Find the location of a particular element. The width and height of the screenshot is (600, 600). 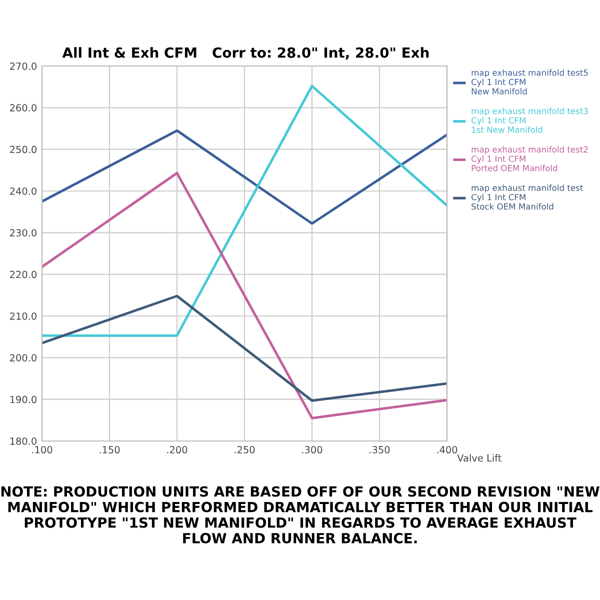

legend-label: map exhaust manifold test Cyl 1 Int CFM Stock OEM Manifold is located at coordinates (527, 197).